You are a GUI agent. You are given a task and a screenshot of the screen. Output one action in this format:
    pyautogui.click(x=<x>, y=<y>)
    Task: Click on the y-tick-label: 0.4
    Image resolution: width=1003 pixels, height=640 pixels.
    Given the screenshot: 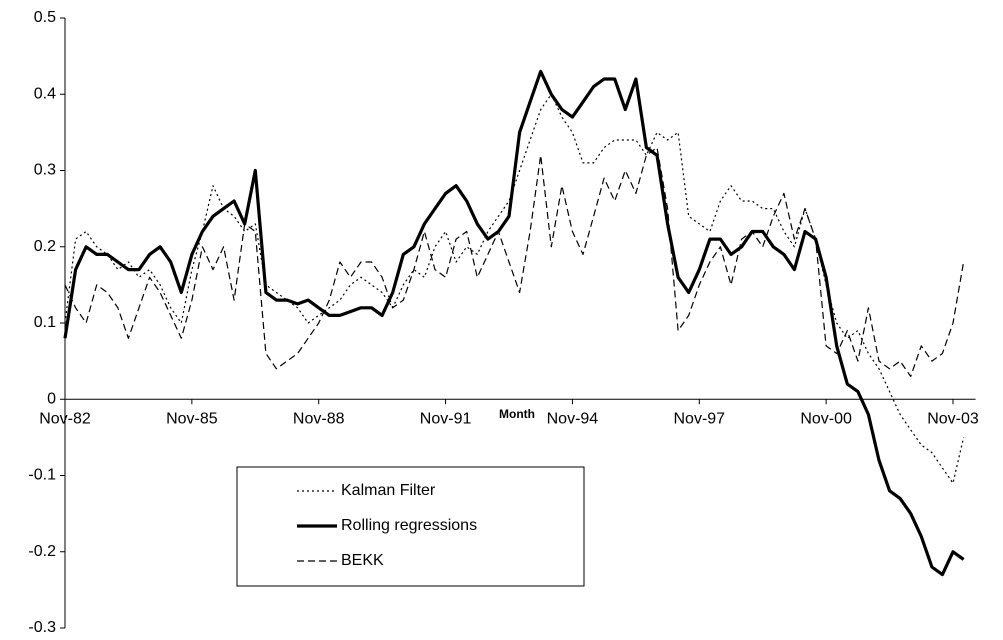 What is the action you would take?
    pyautogui.click(x=45, y=93)
    